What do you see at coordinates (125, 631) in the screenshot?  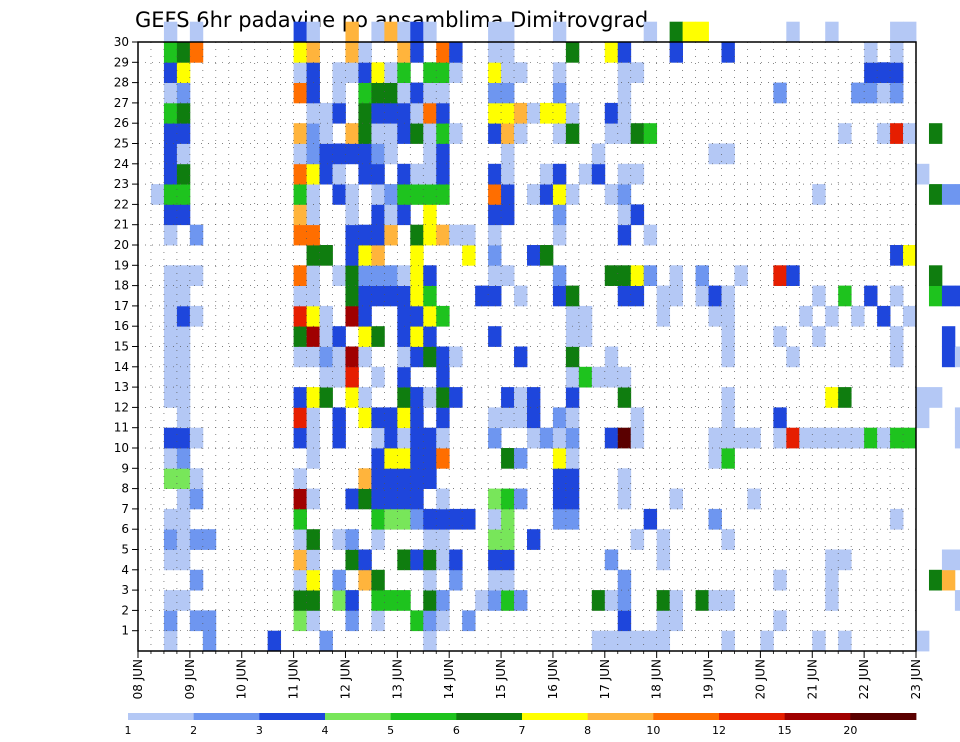 I see `y-tick-label: 1` at bounding box center [125, 631].